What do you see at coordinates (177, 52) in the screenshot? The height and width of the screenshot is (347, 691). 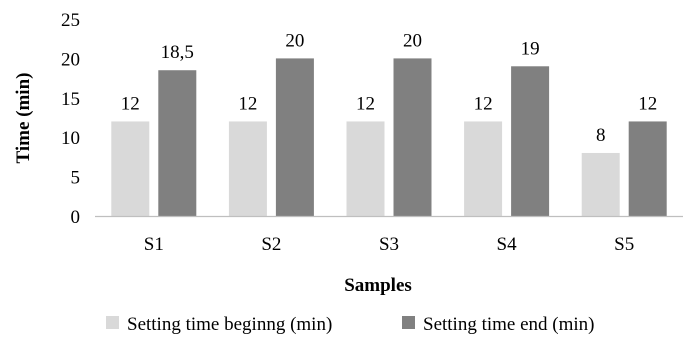 I see `data-label: 18,5` at bounding box center [177, 52].